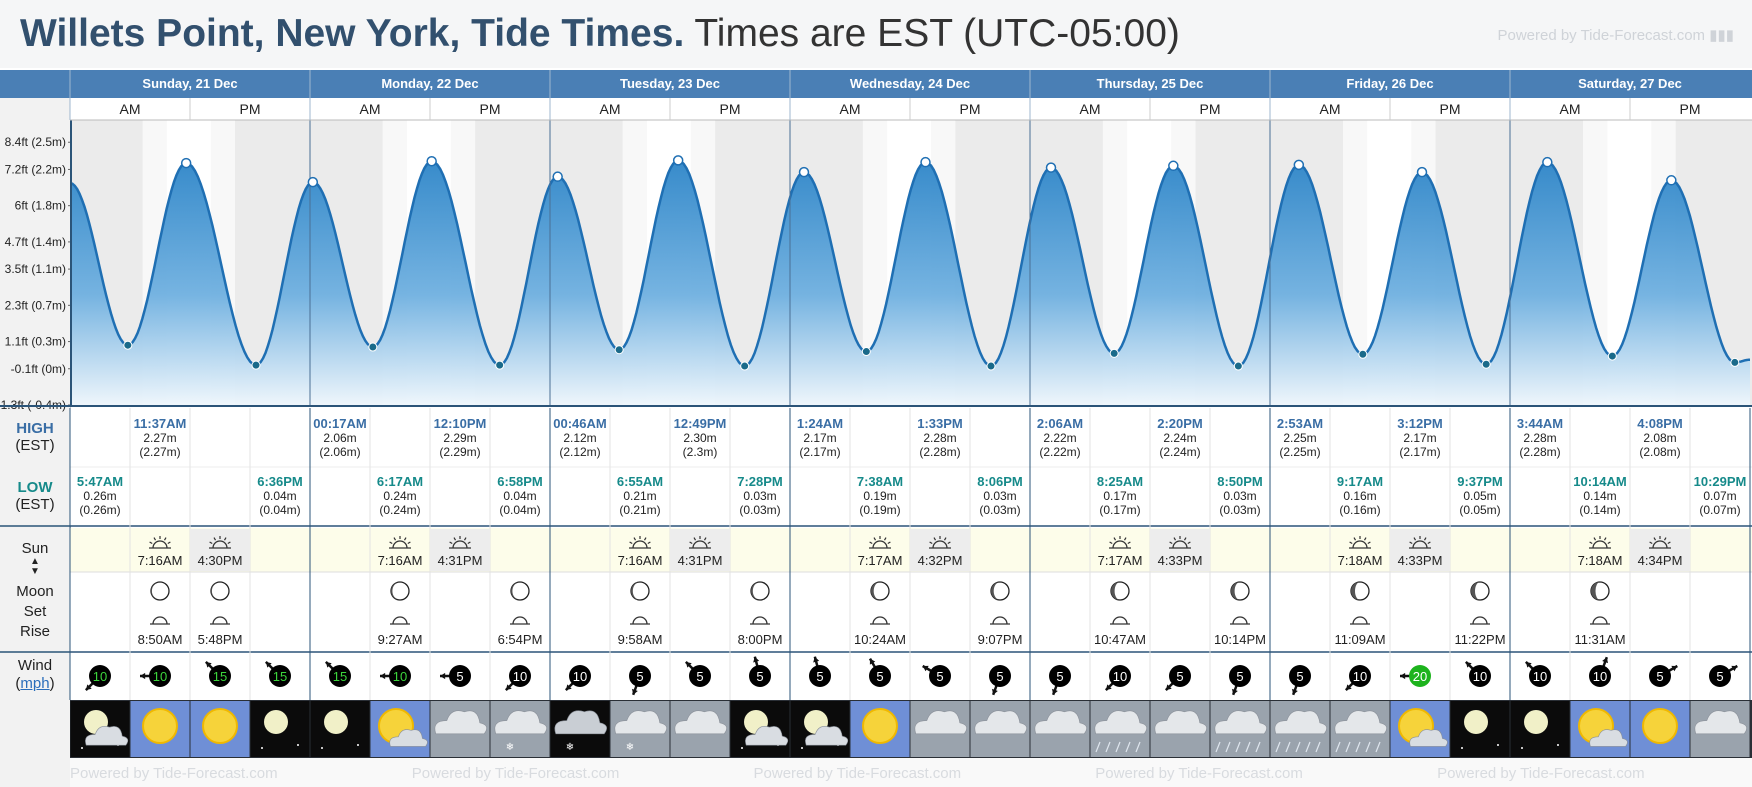 The height and width of the screenshot is (787, 1752). What do you see at coordinates (1599, 510) in the screenshot?
I see `low-tide-alt: (0.14m)` at bounding box center [1599, 510].